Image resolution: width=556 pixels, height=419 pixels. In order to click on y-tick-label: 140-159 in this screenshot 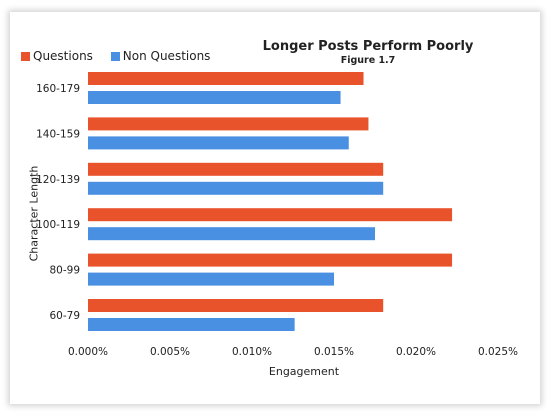, I will do `click(58, 134)`.